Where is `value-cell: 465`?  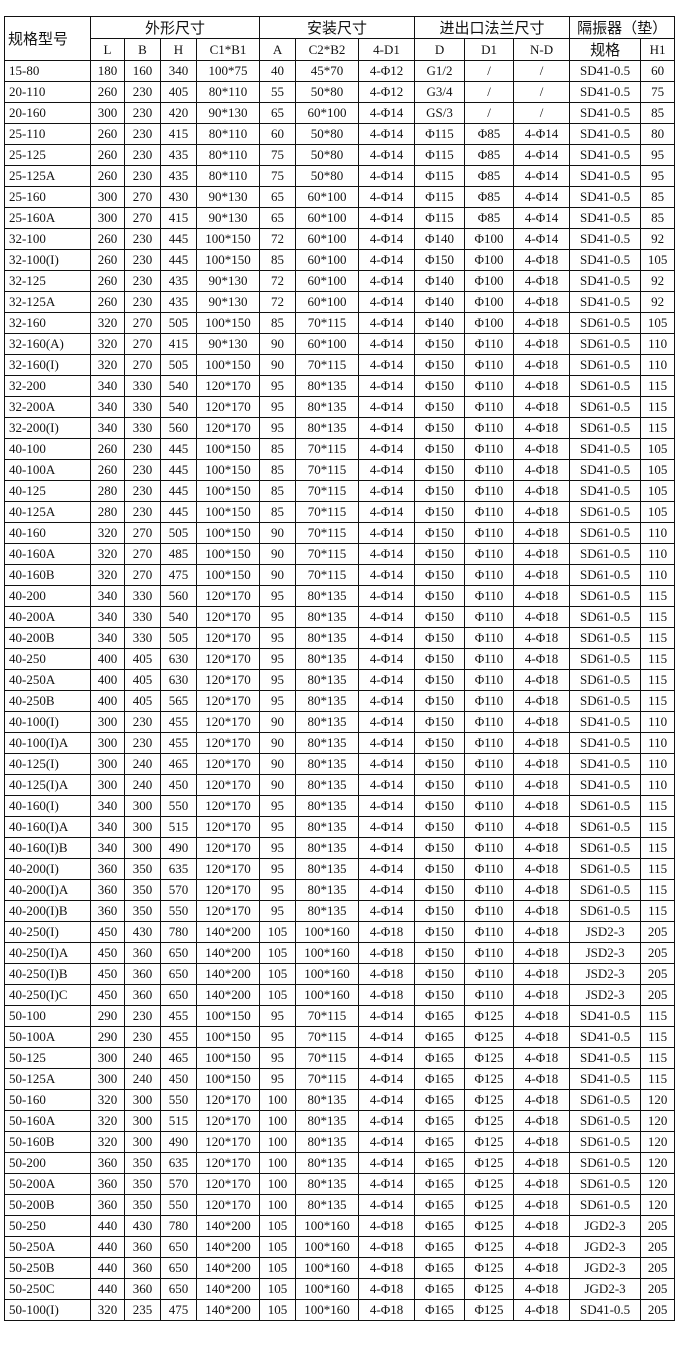 value-cell: 465 is located at coordinates (178, 1058).